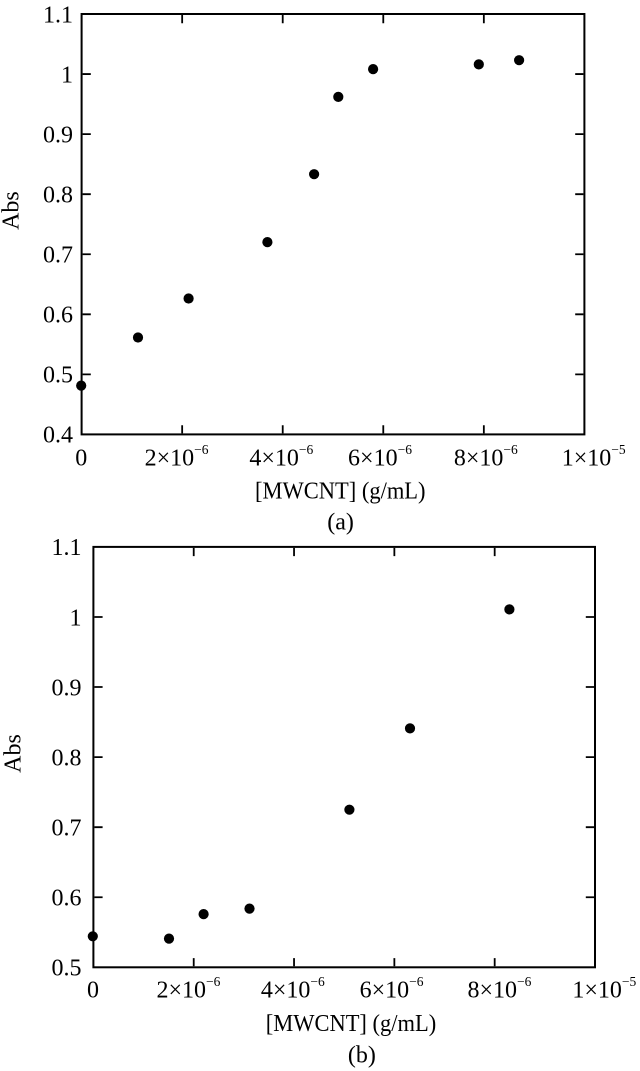 The width and height of the screenshot is (640, 1071). Describe the element at coordinates (340, 523) in the screenshot. I see `svg-text: (a)` at that location.